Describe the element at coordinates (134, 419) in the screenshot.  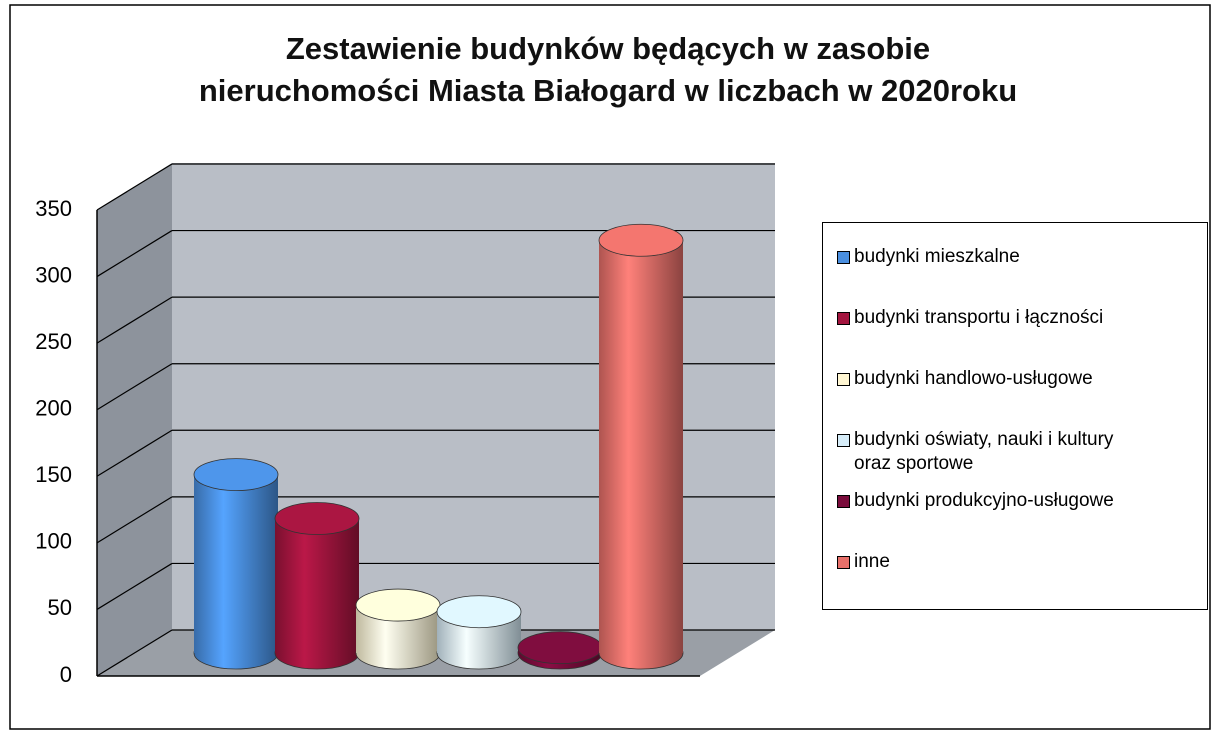
I see `side-wall` at that location.